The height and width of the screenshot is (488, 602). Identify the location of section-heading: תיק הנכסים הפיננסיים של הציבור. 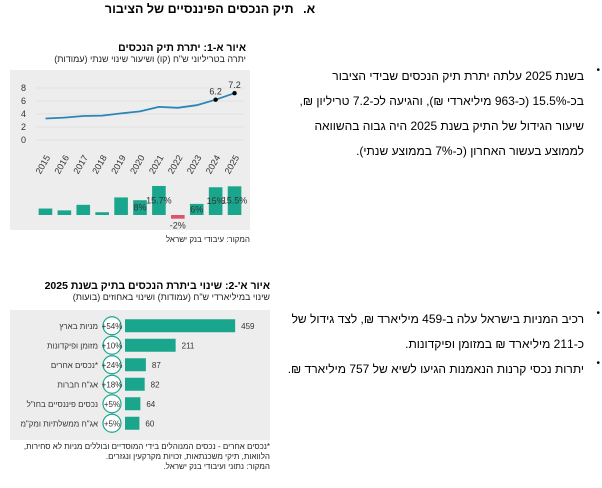
(199, 9).